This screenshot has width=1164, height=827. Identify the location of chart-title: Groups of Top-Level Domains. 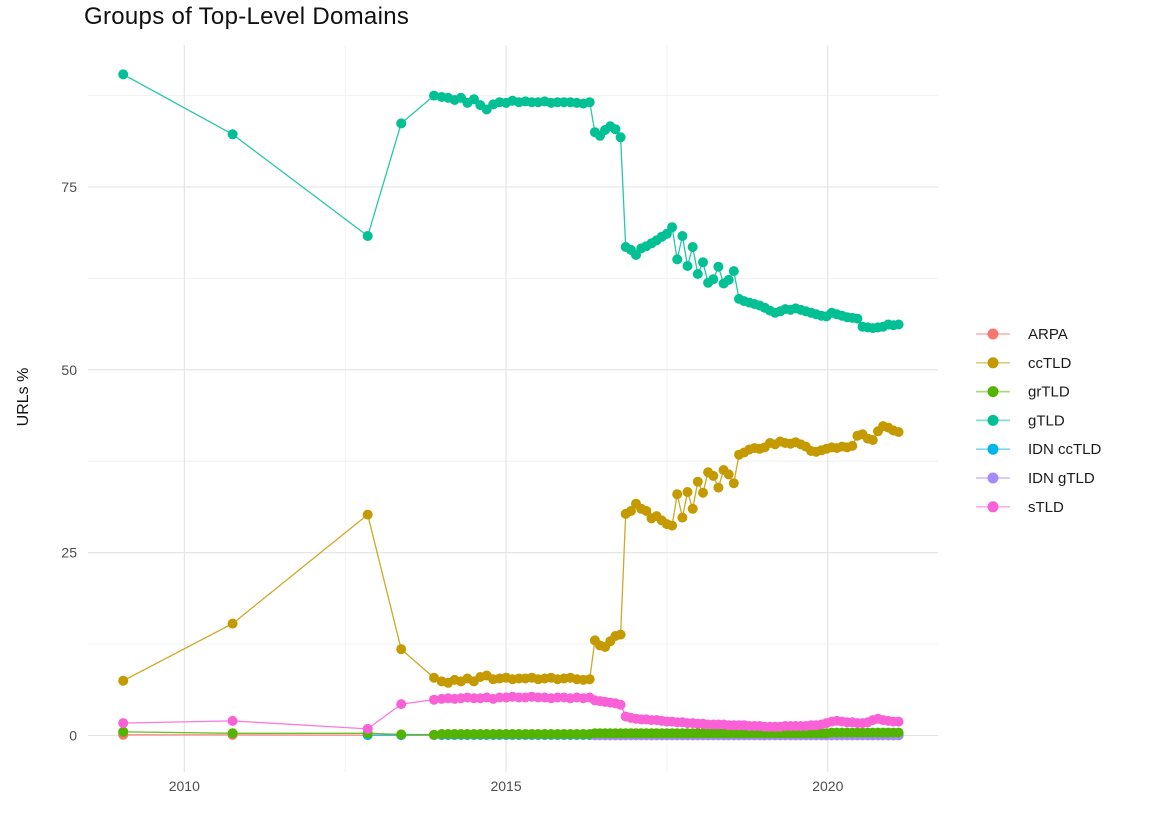
(247, 16).